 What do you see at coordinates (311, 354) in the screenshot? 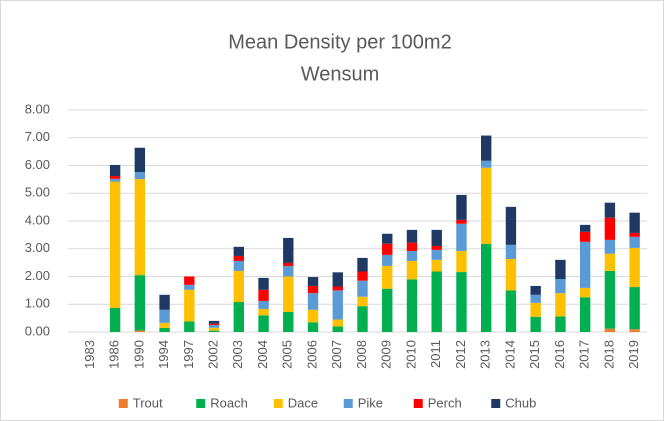
I see `x-tick-label: 2006` at bounding box center [311, 354].